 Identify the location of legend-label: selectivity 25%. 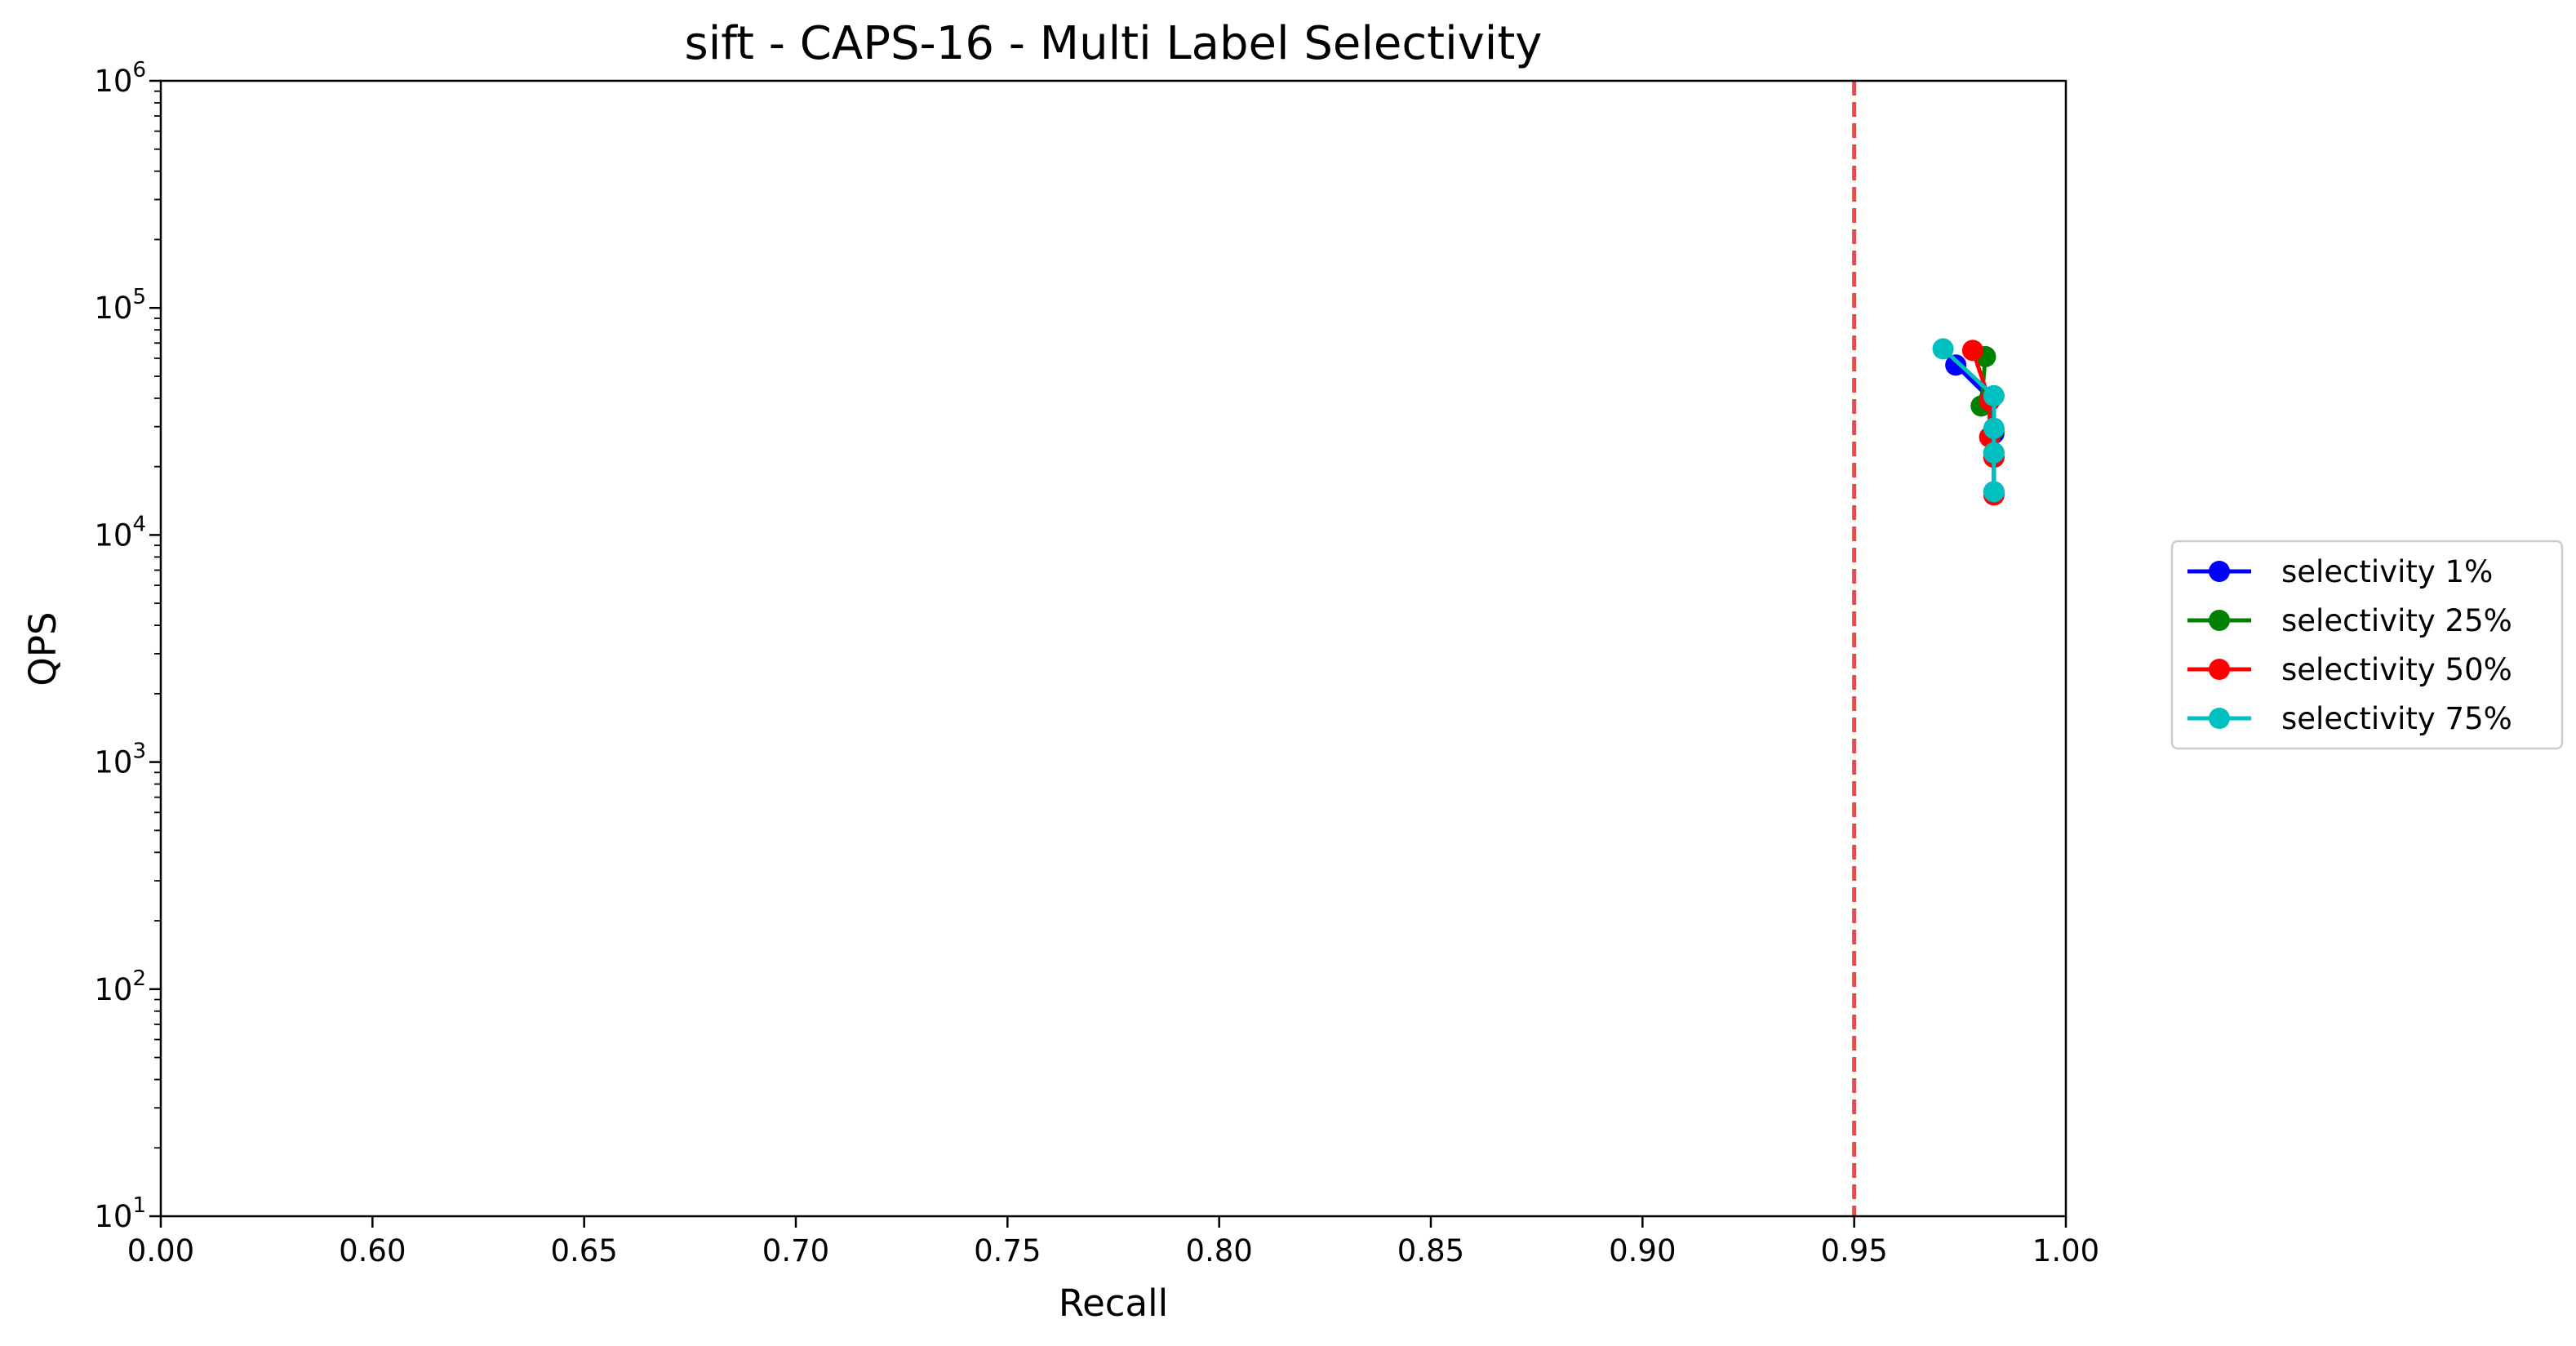
(2396, 620).